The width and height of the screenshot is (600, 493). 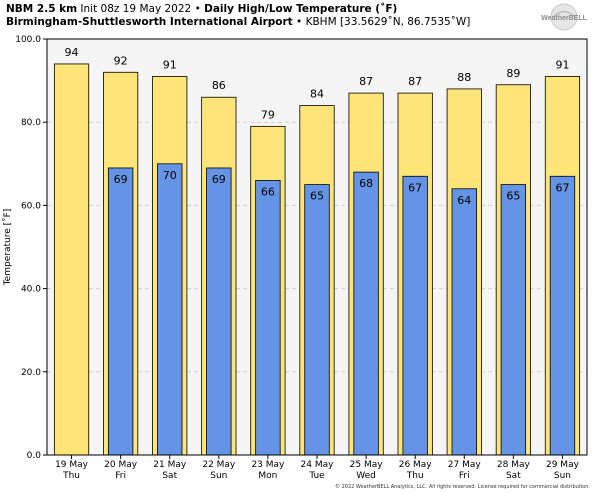 I want to click on x-tick-date: 21 May, so click(x=170, y=465).